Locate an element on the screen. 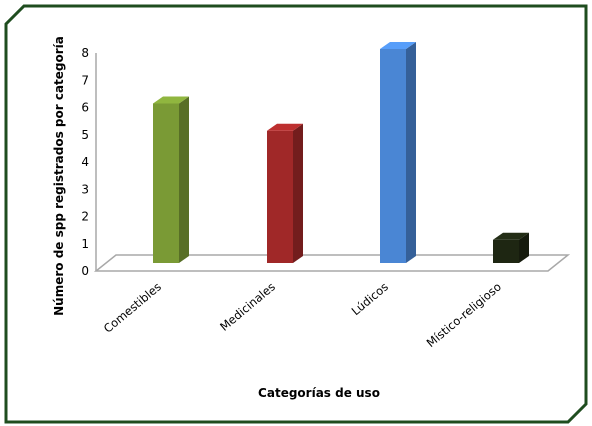  y-tick-label: 6 is located at coordinates (85, 108).